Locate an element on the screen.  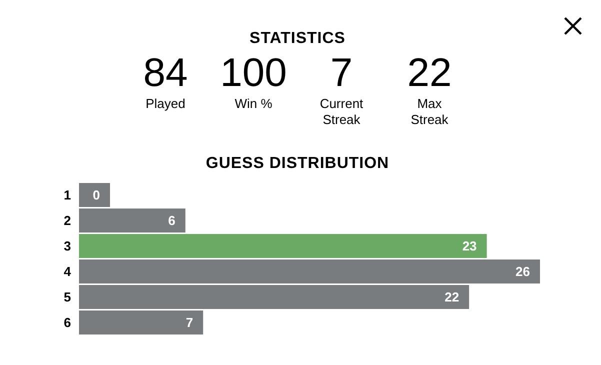
y-tick-label: 4 is located at coordinates (68, 271).